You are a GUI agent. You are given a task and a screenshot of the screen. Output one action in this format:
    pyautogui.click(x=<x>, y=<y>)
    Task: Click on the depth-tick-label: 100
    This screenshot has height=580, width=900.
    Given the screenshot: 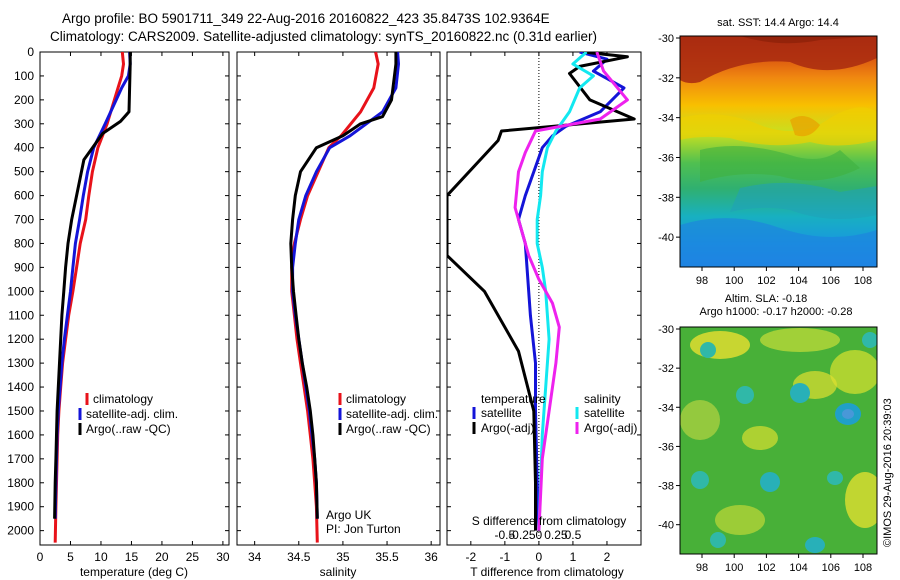 What is the action you would take?
    pyautogui.click(x=24, y=76)
    